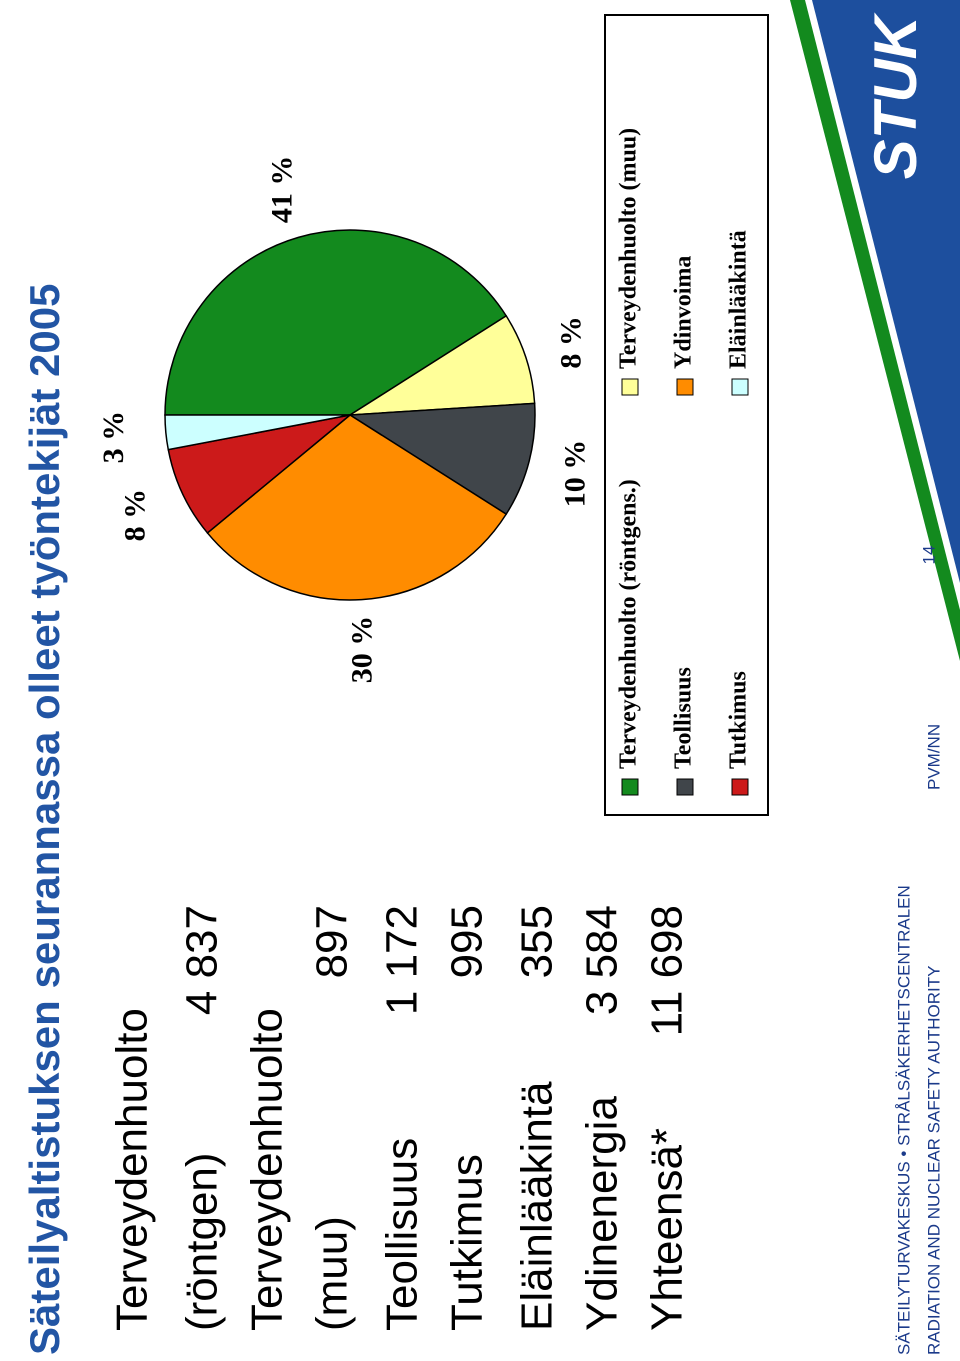 The height and width of the screenshot is (1361, 960). Describe the element at coordinates (467, 941) in the screenshot. I see `row-value: 995` at that location.